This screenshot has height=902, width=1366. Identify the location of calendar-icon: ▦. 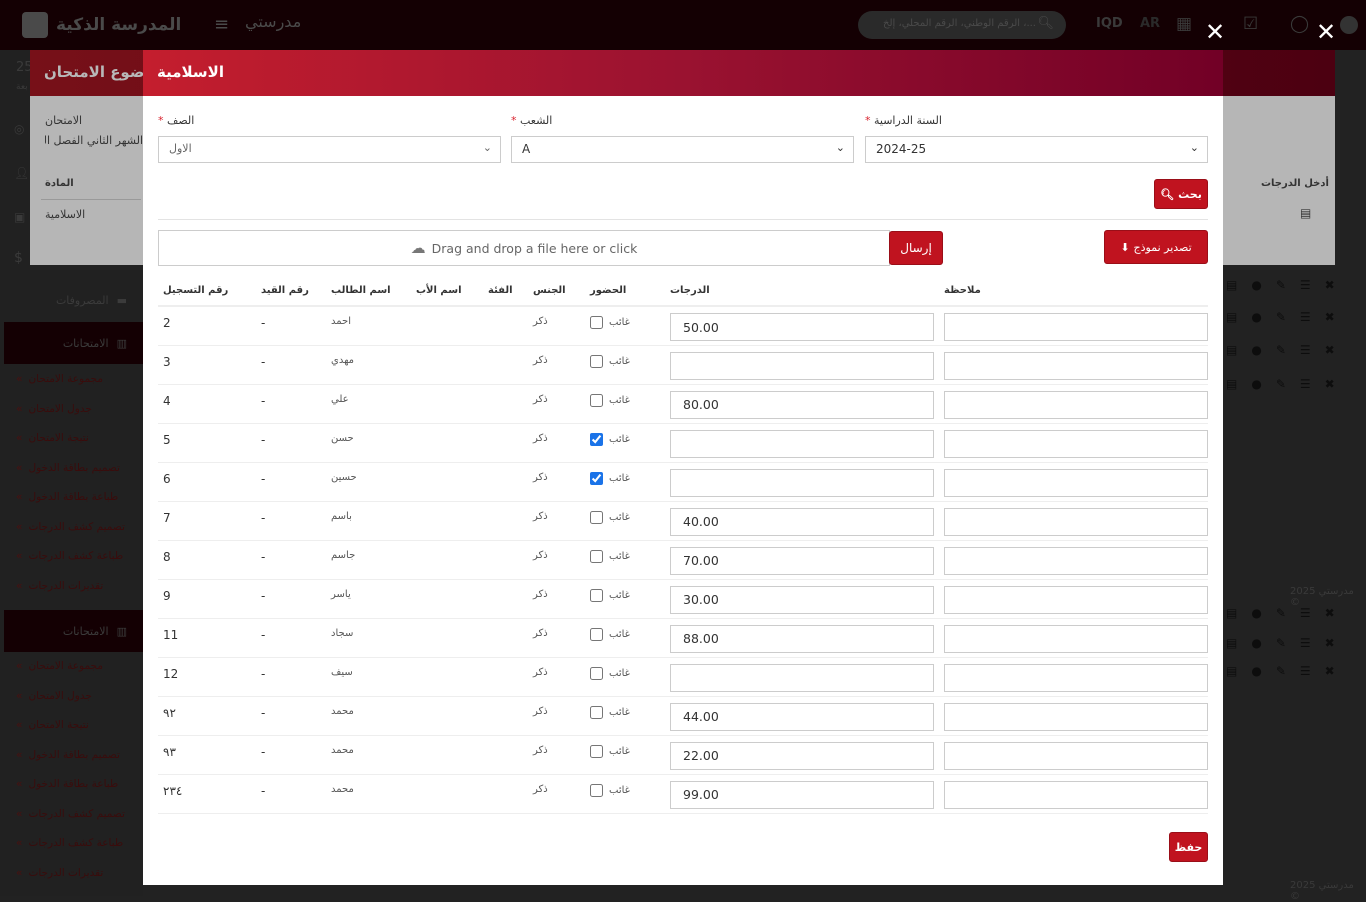
(1184, 24).